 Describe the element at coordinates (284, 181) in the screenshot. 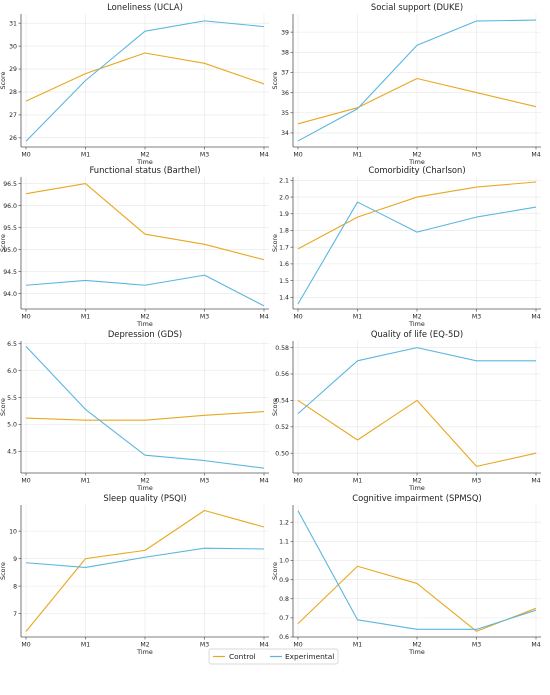

I see `y-tick-label: 2.1` at that location.